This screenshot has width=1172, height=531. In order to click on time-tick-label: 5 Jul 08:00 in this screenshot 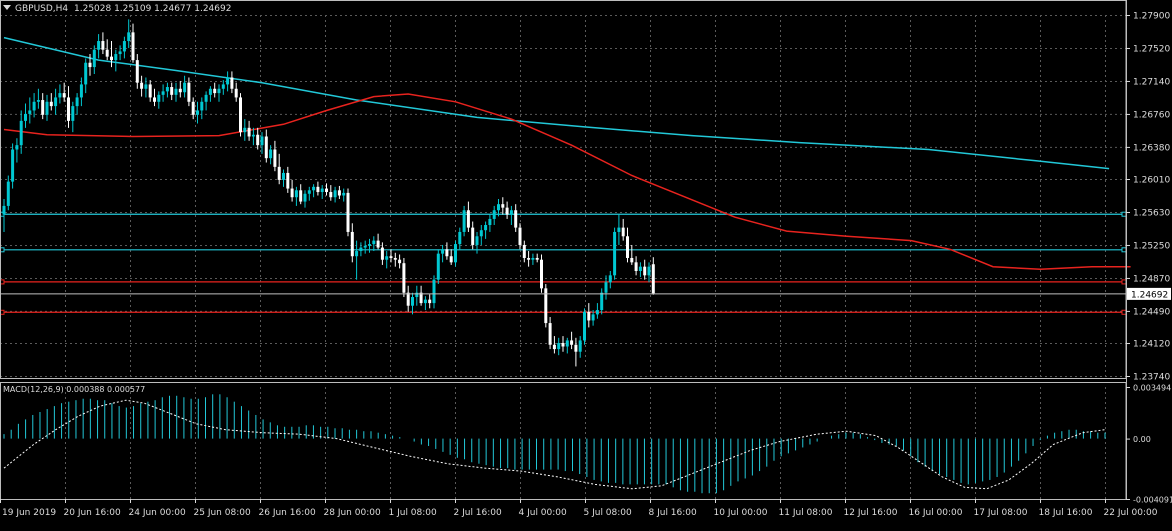, I will do `click(608, 513)`.